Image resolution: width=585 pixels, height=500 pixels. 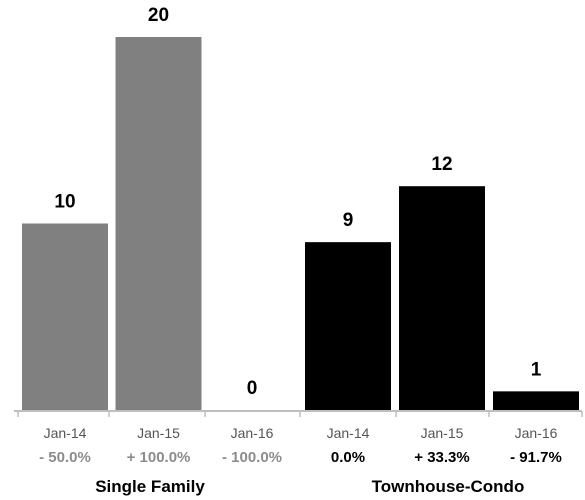 What do you see at coordinates (536, 369) in the screenshot?
I see `data-label: 1` at bounding box center [536, 369].